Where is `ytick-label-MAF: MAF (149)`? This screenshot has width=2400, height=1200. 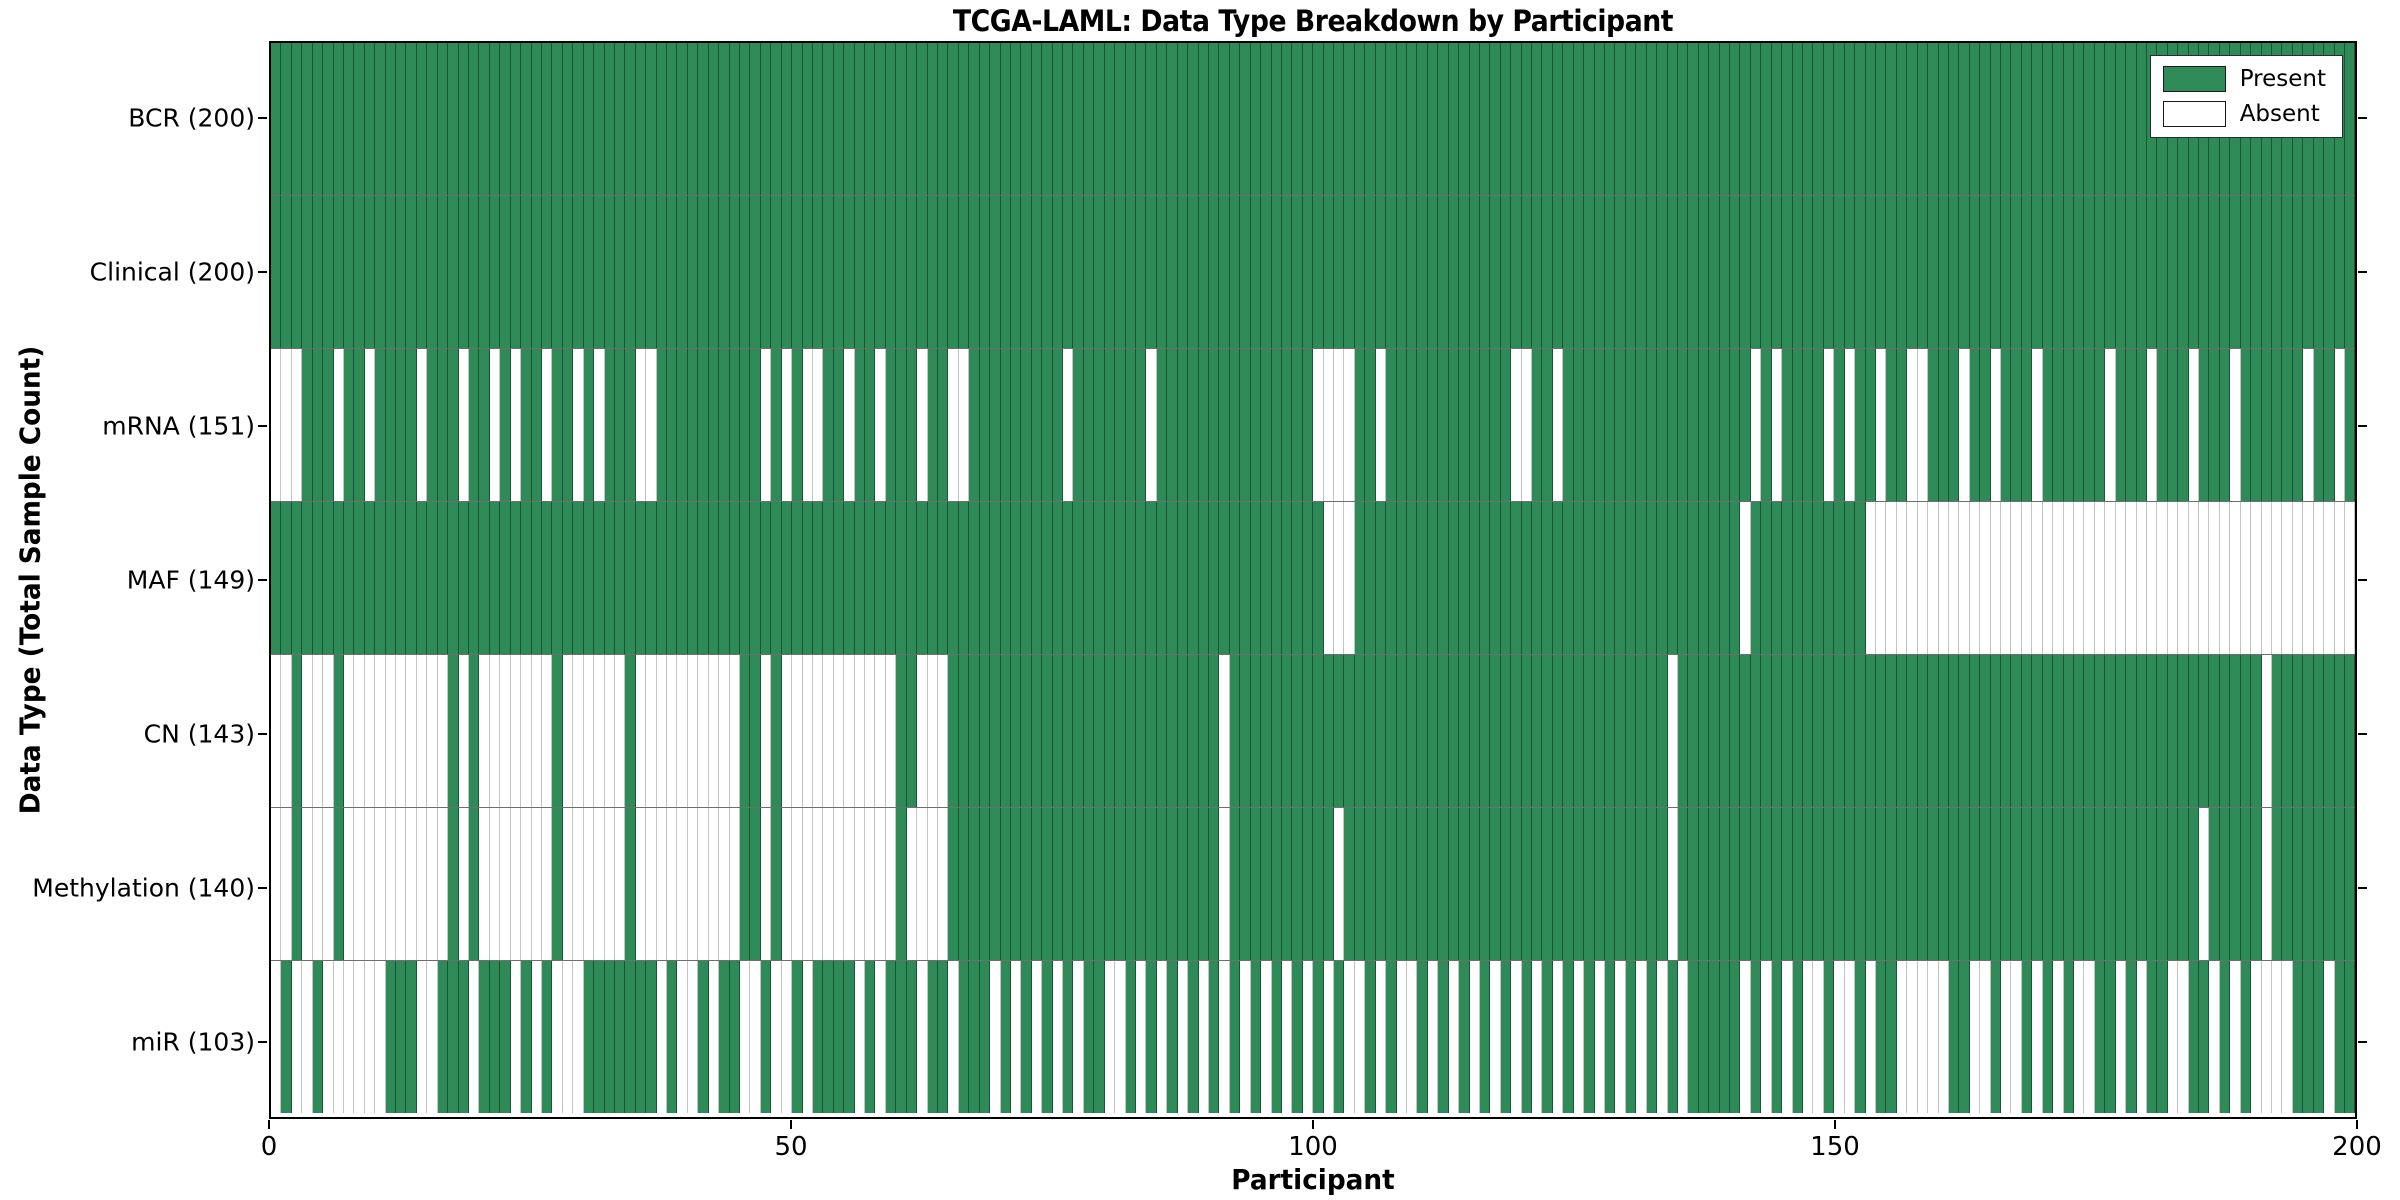
ytick-label-MAF: MAF (149) is located at coordinates (190, 580).